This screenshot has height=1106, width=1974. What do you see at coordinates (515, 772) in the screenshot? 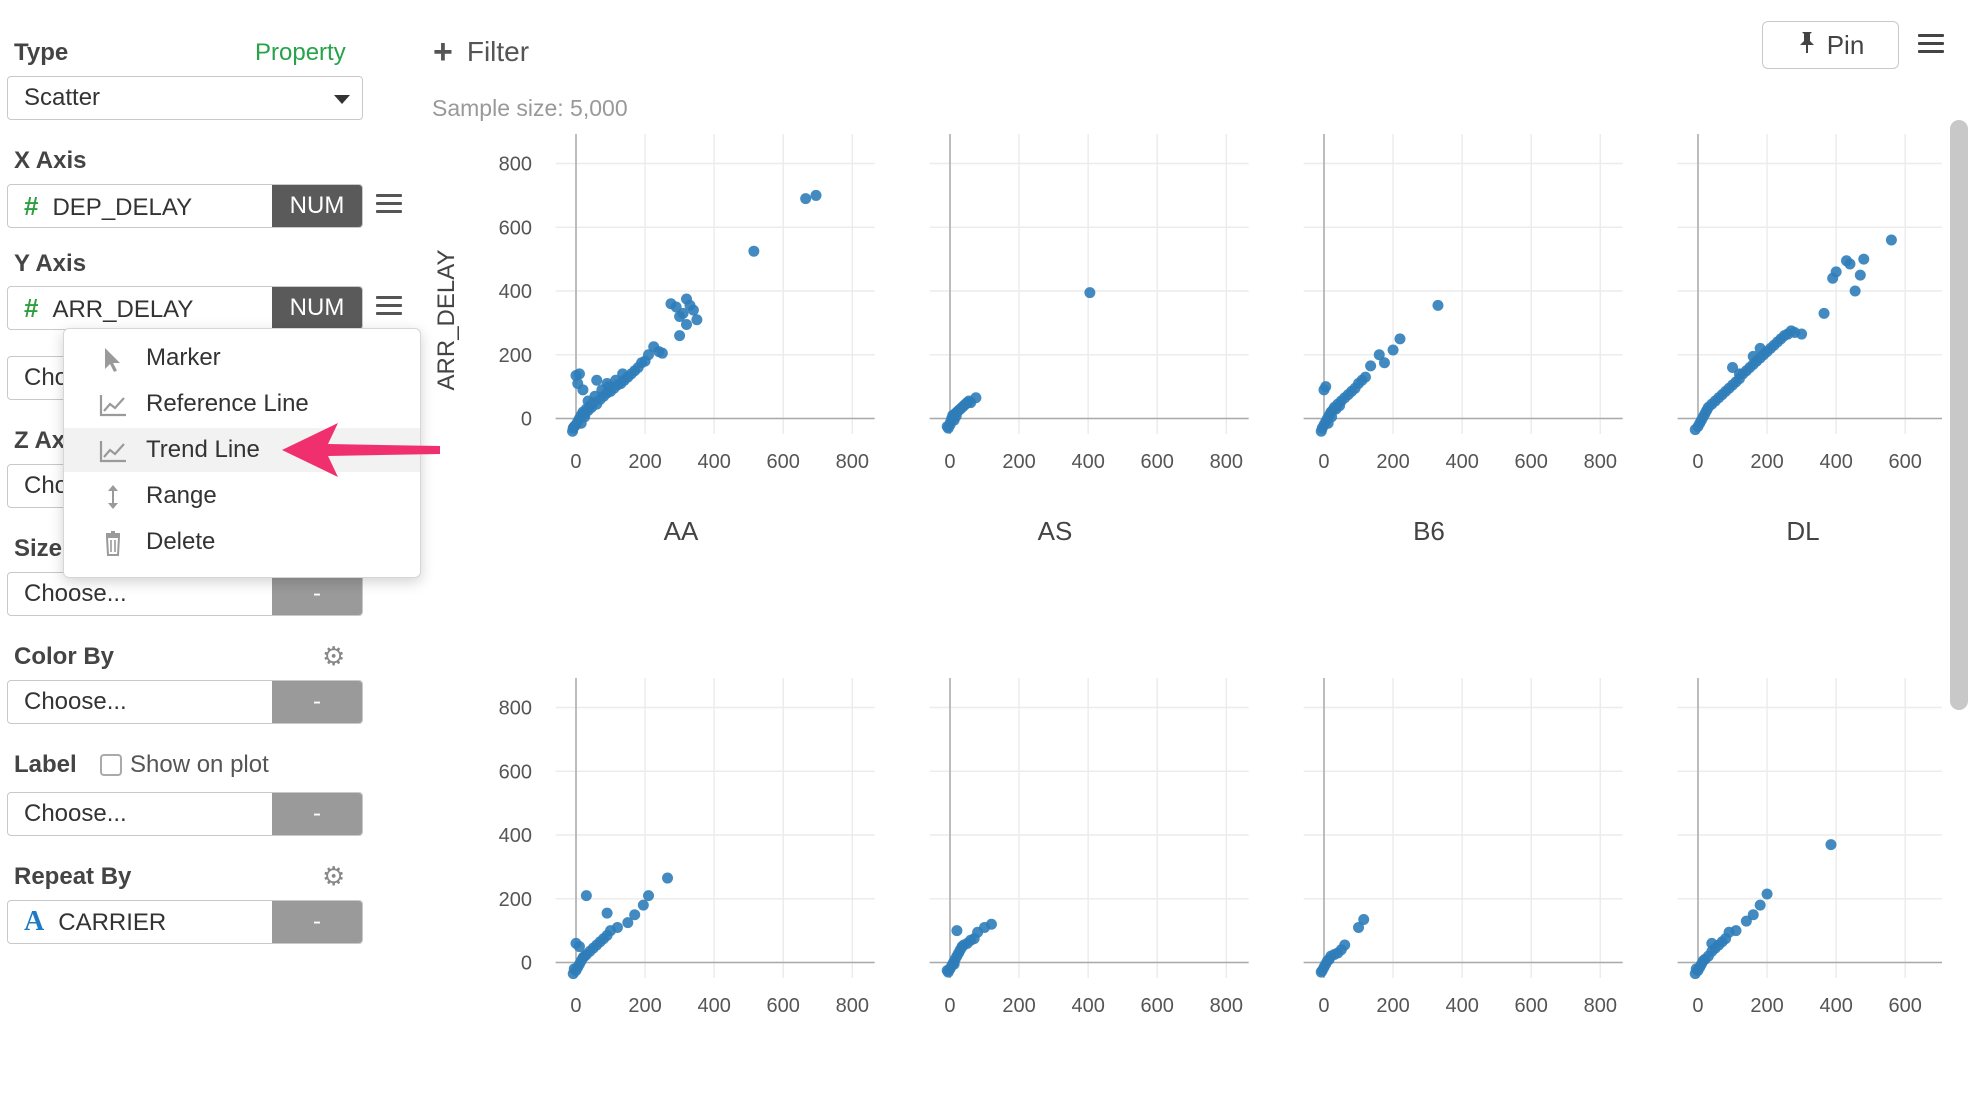
I see `y-tick-label: 600` at bounding box center [515, 772].